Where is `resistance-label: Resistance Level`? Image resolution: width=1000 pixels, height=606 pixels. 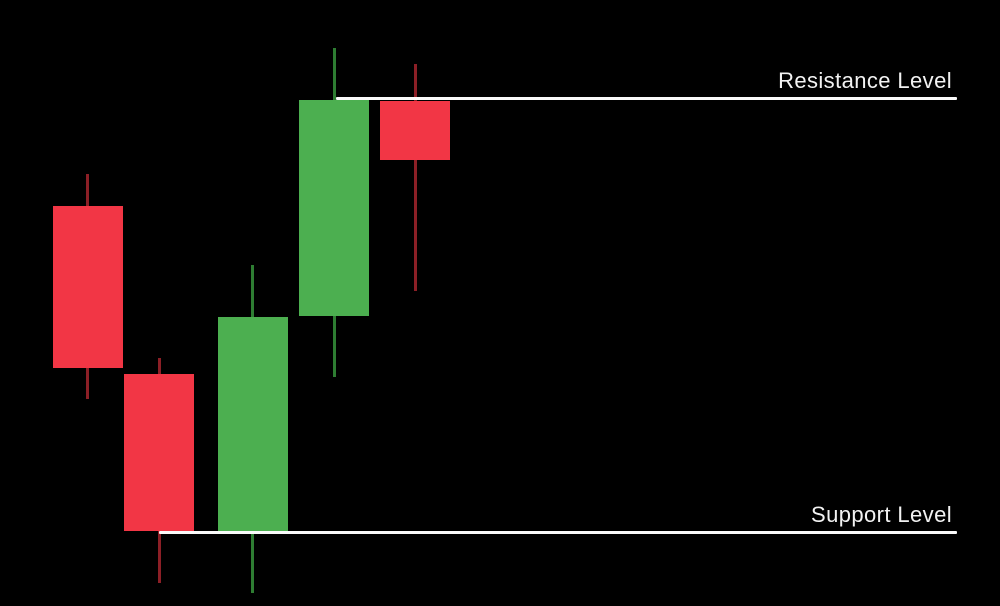
resistance-label: Resistance Level is located at coordinates (865, 81).